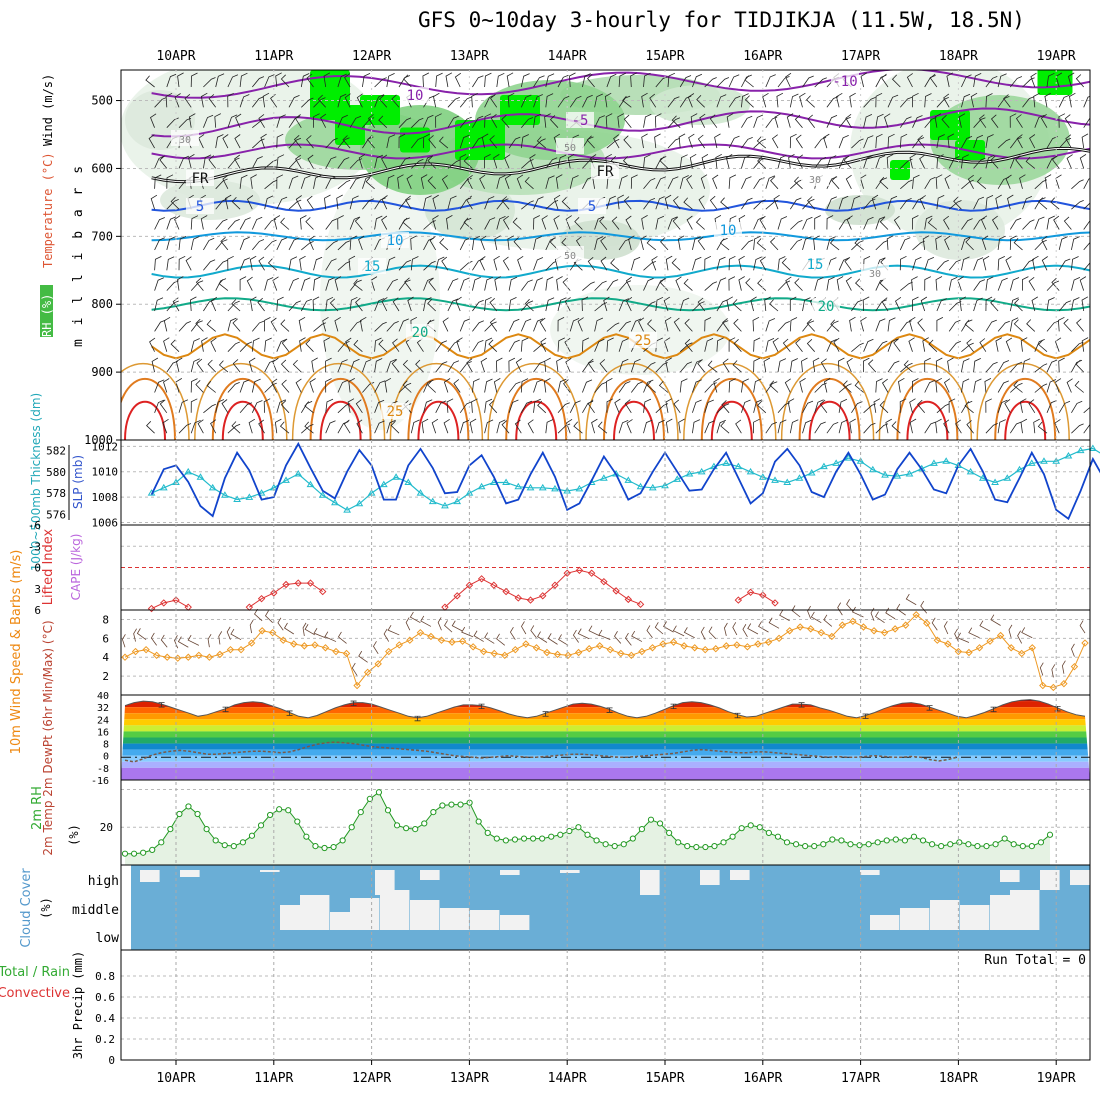 The image size is (1100, 1100). Describe the element at coordinates (56, 451) in the screenshot. I see `thickness-tick-label: 582` at that location.